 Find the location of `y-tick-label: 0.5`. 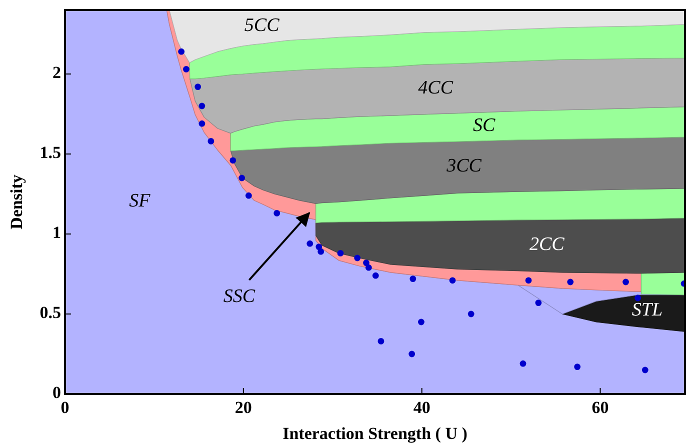

y-tick-label: 0.5 is located at coordinates (50, 312).